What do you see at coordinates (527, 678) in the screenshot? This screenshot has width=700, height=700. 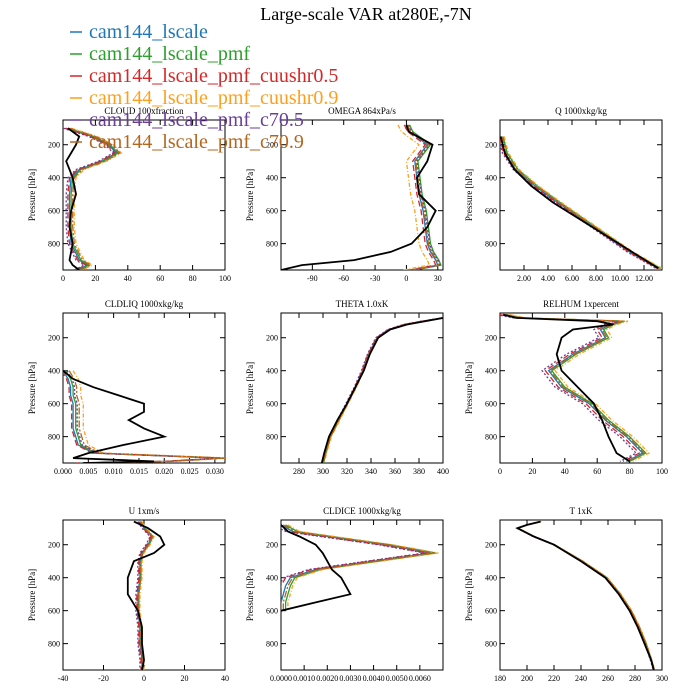 I see `x-tick-label: 200` at bounding box center [527, 678].